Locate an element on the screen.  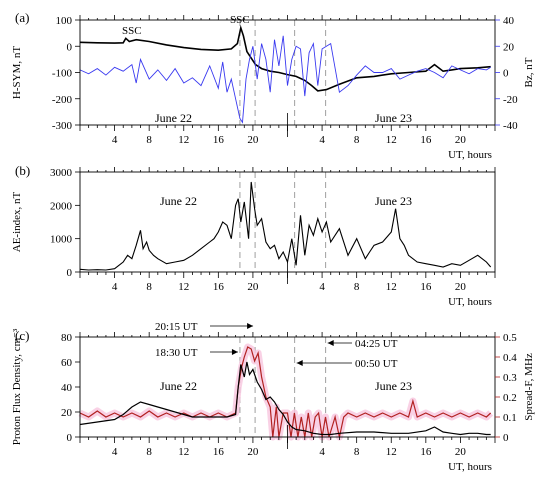
y-tick-label: -20 is located at coordinates (510, 100).